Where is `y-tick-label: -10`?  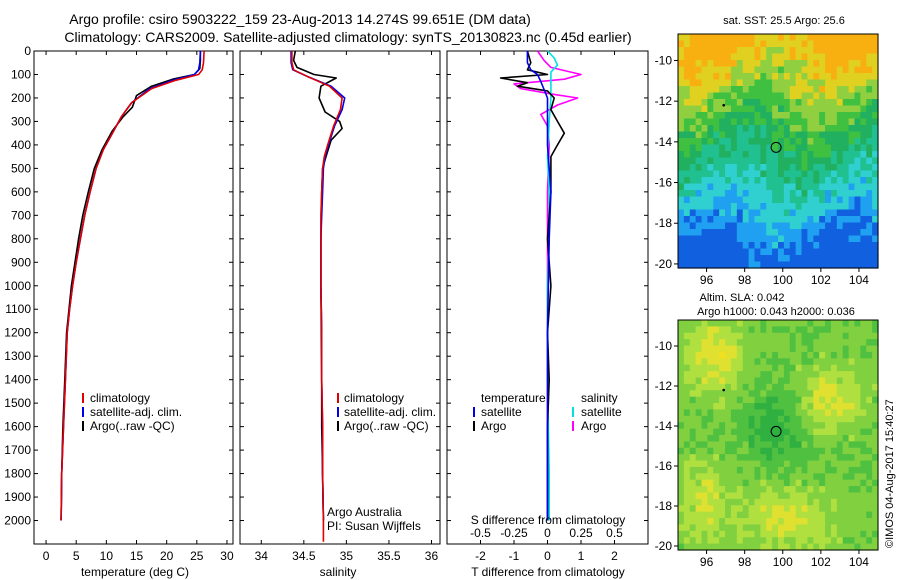 y-tick-label: -10 is located at coordinates (664, 60).